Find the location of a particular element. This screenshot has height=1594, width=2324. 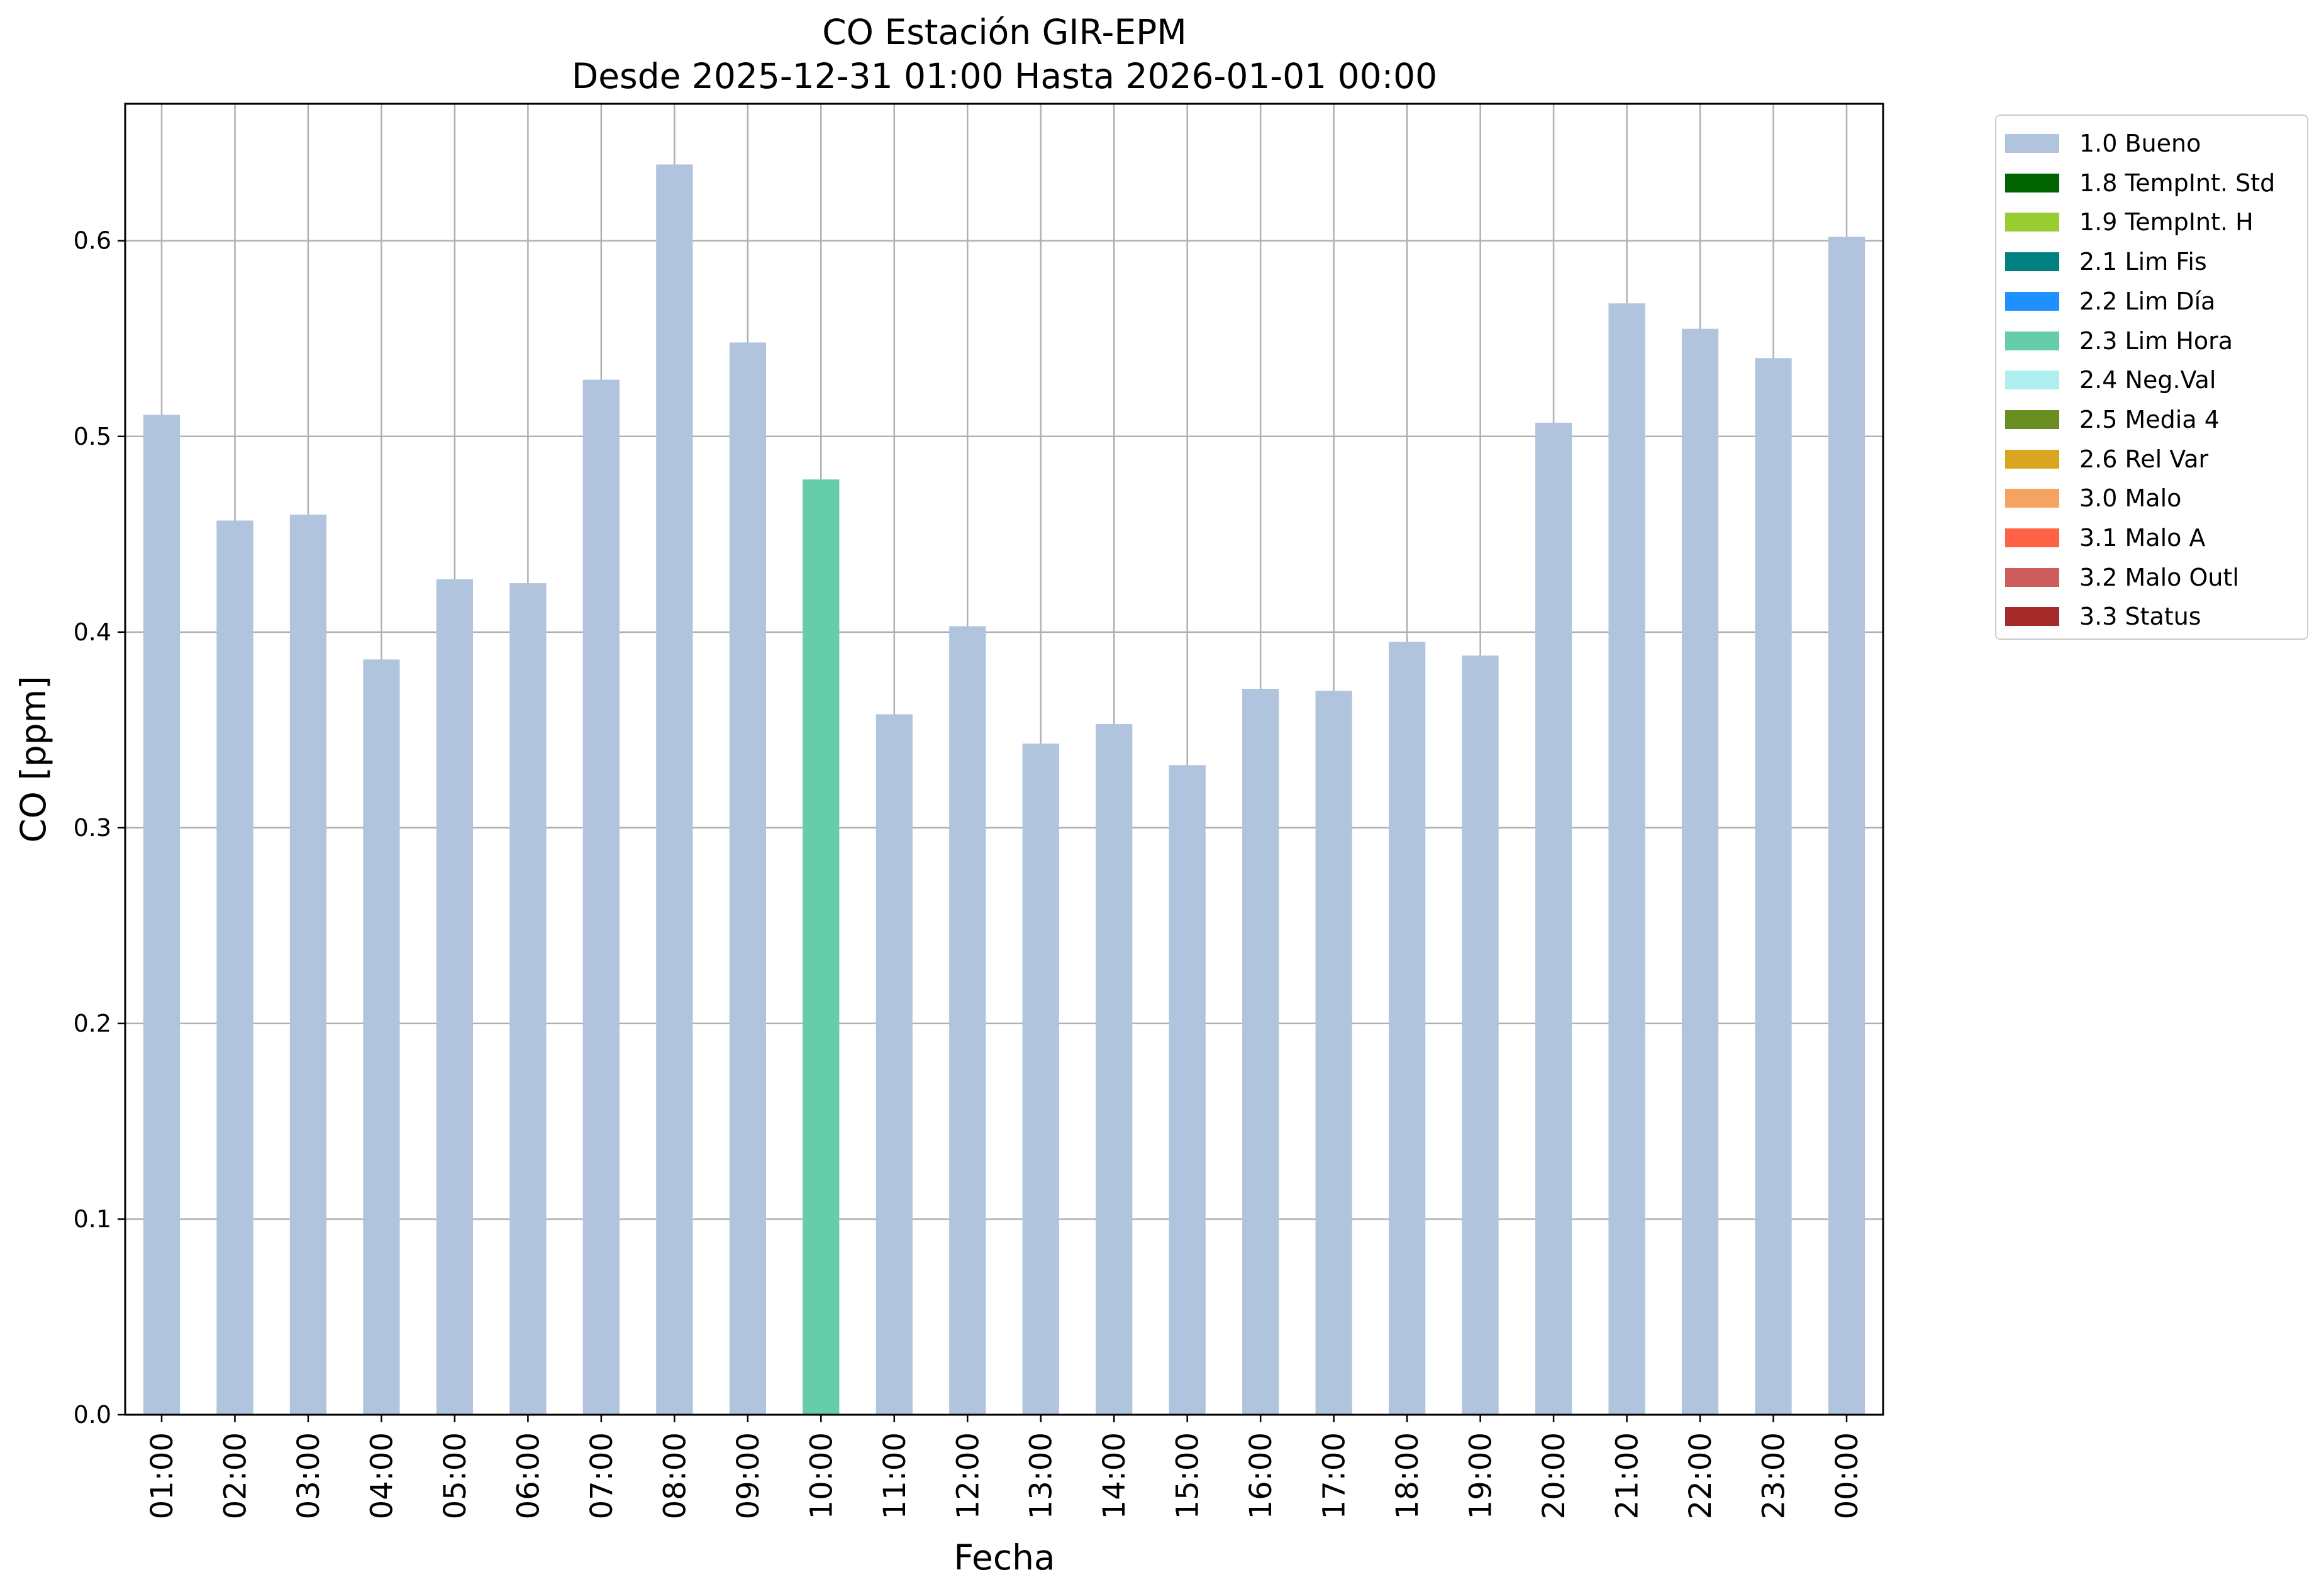

x-tick-label: 02:00 is located at coordinates (235, 1475).